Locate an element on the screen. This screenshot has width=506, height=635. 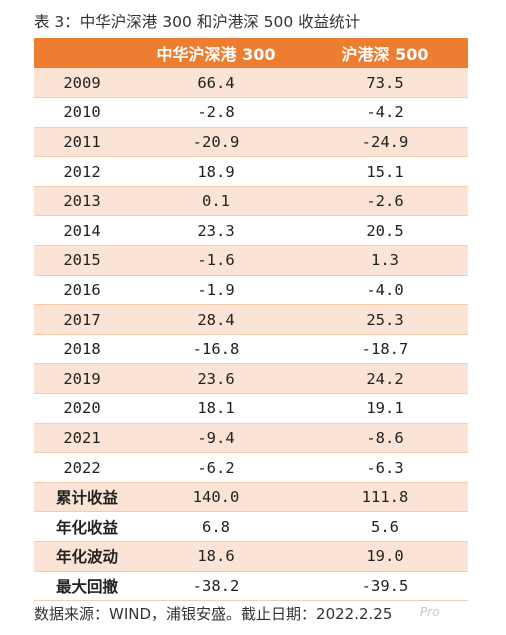
summary-row: 最大回撤 -38.2 -39.5 is located at coordinates (251, 586).